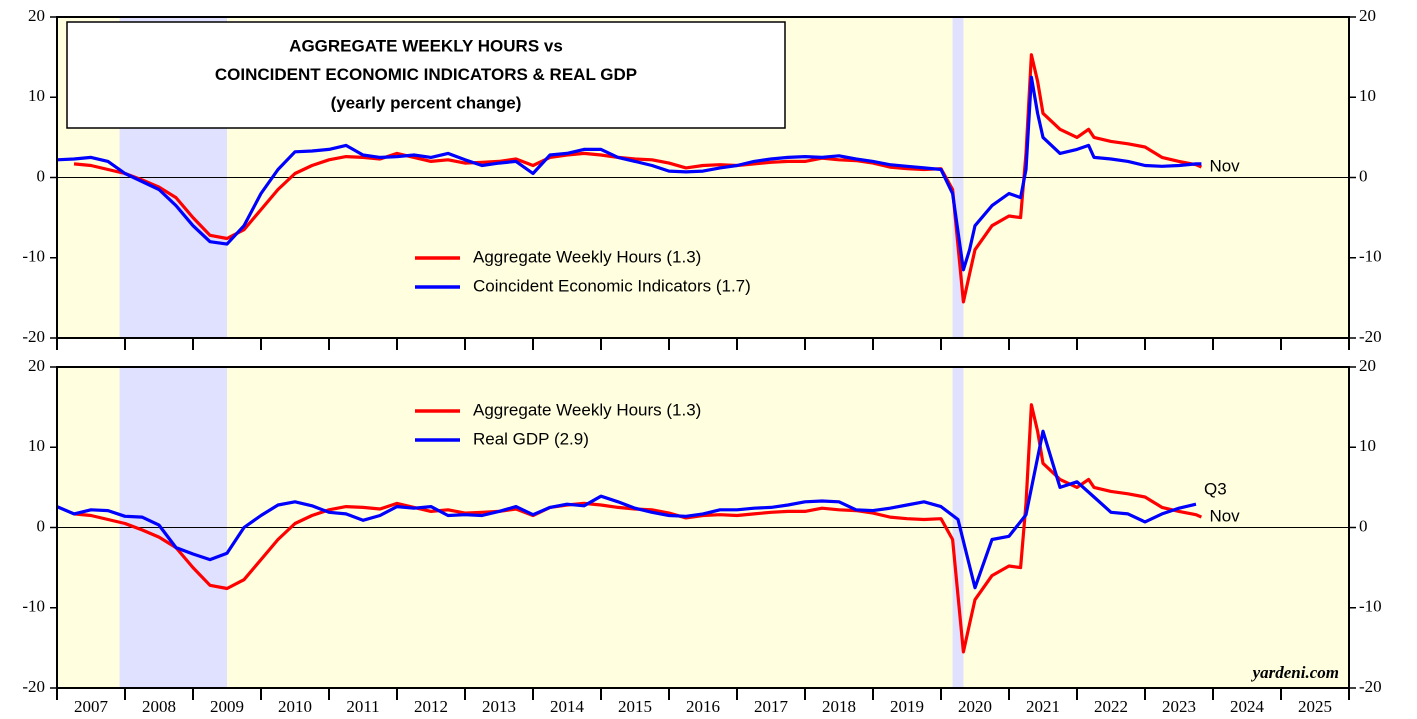  Describe the element at coordinates (1295, 672) in the screenshot. I see `source: yardeni.com` at that location.